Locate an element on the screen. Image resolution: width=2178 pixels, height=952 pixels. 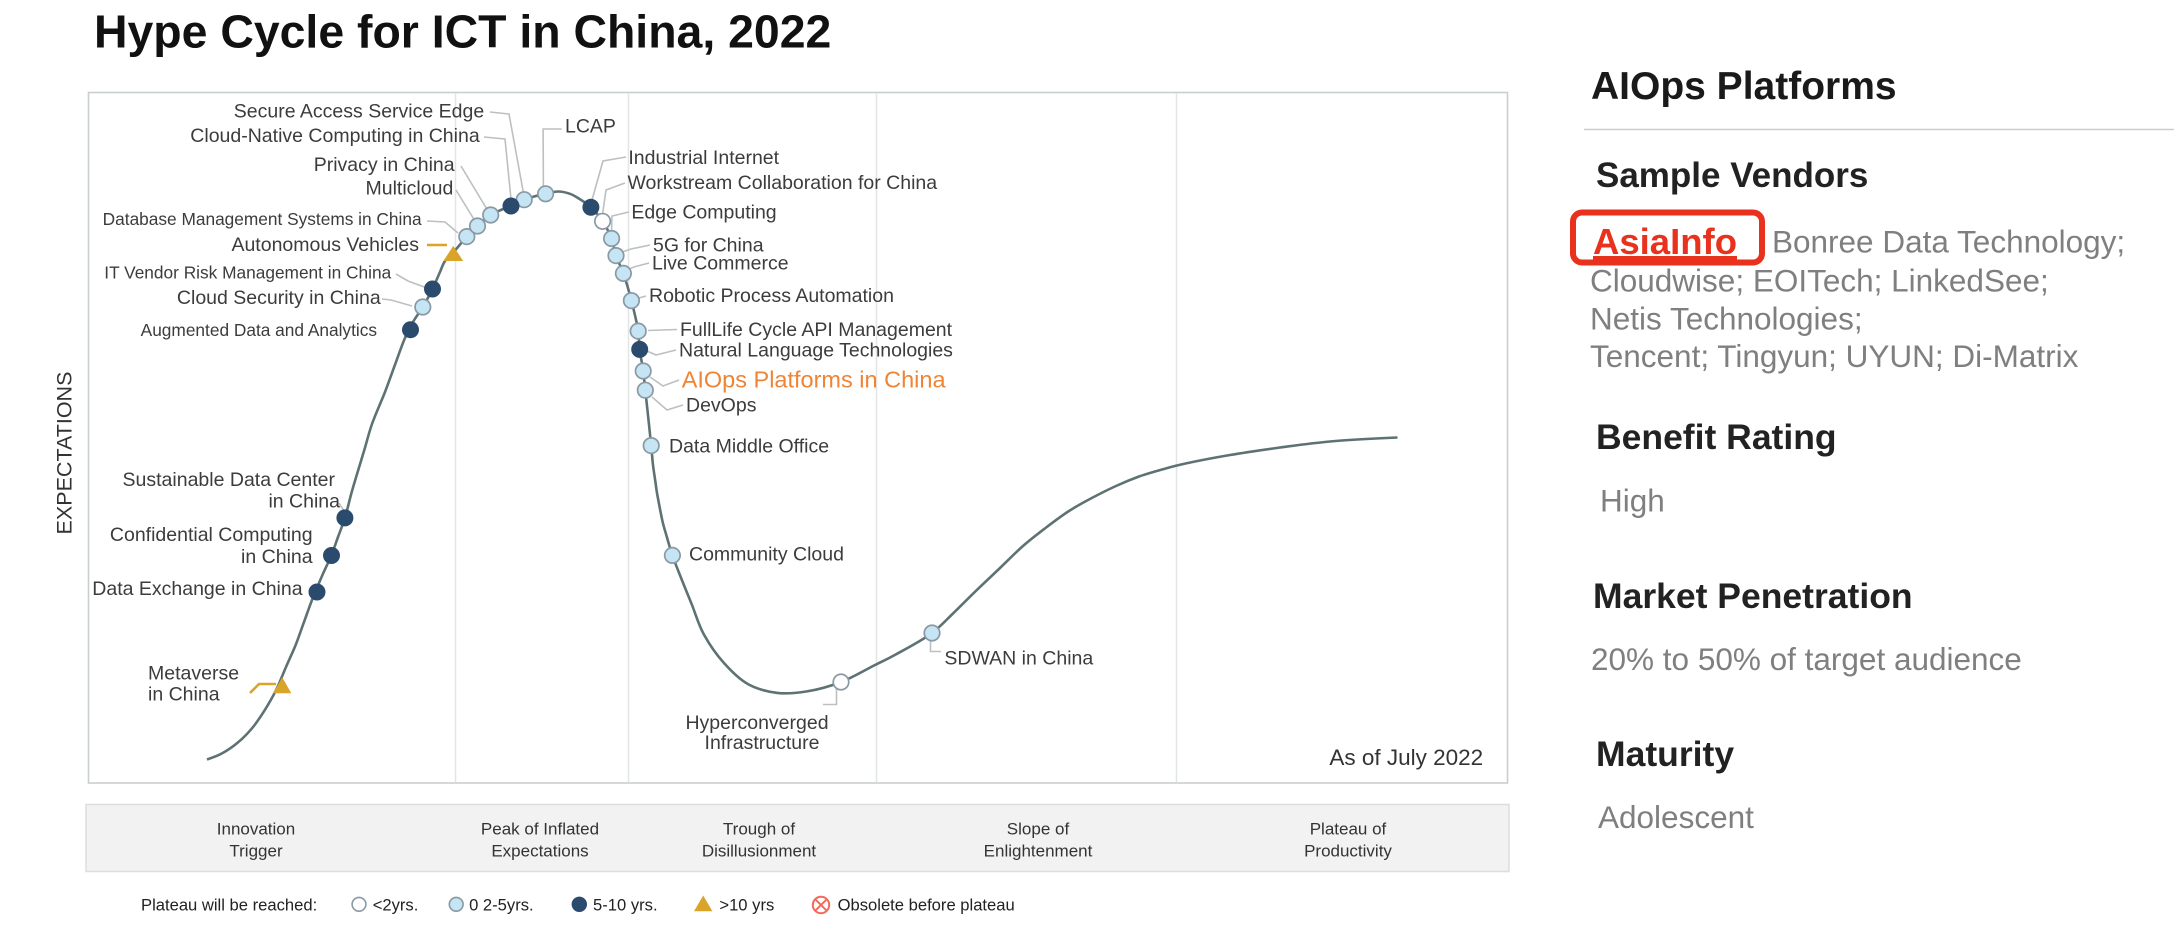
svg-text: Autonomous Vehicles is located at coordinates (325, 245).